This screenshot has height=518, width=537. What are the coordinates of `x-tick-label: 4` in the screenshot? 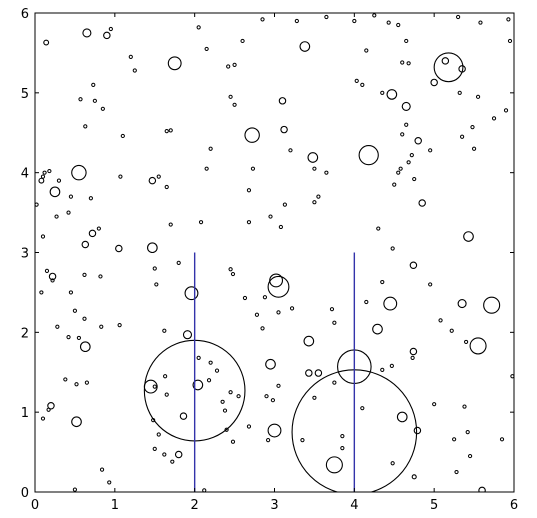 It's located at (354, 505).